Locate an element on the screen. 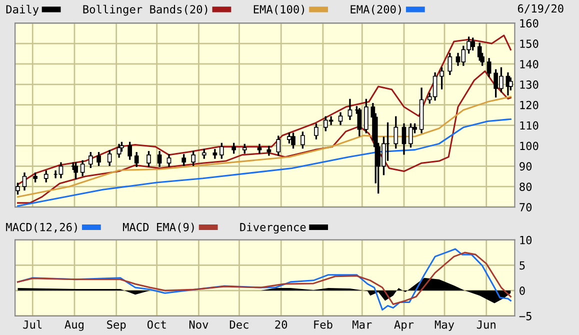 This screenshot has height=335, width=579. y-tick-label: 100 is located at coordinates (529, 146).